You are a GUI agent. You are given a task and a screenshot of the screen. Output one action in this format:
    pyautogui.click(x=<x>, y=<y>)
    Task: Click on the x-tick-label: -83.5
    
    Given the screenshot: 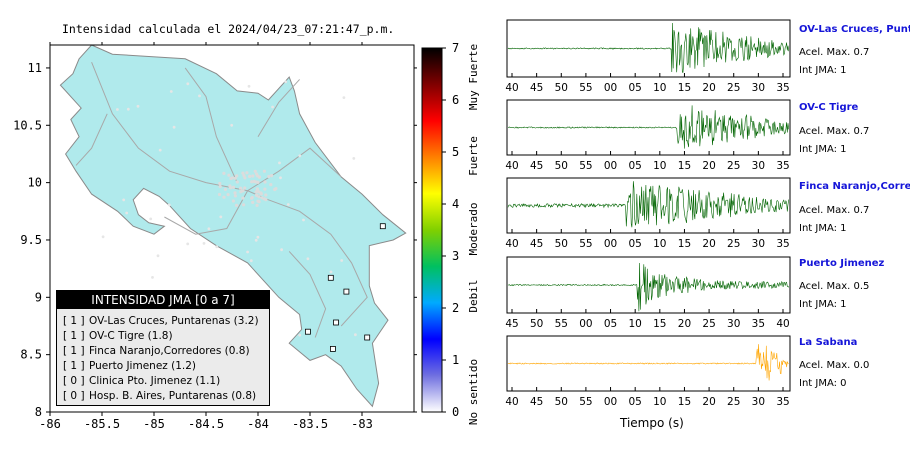 What is the action you would take?
    pyautogui.click(x=310, y=424)
    